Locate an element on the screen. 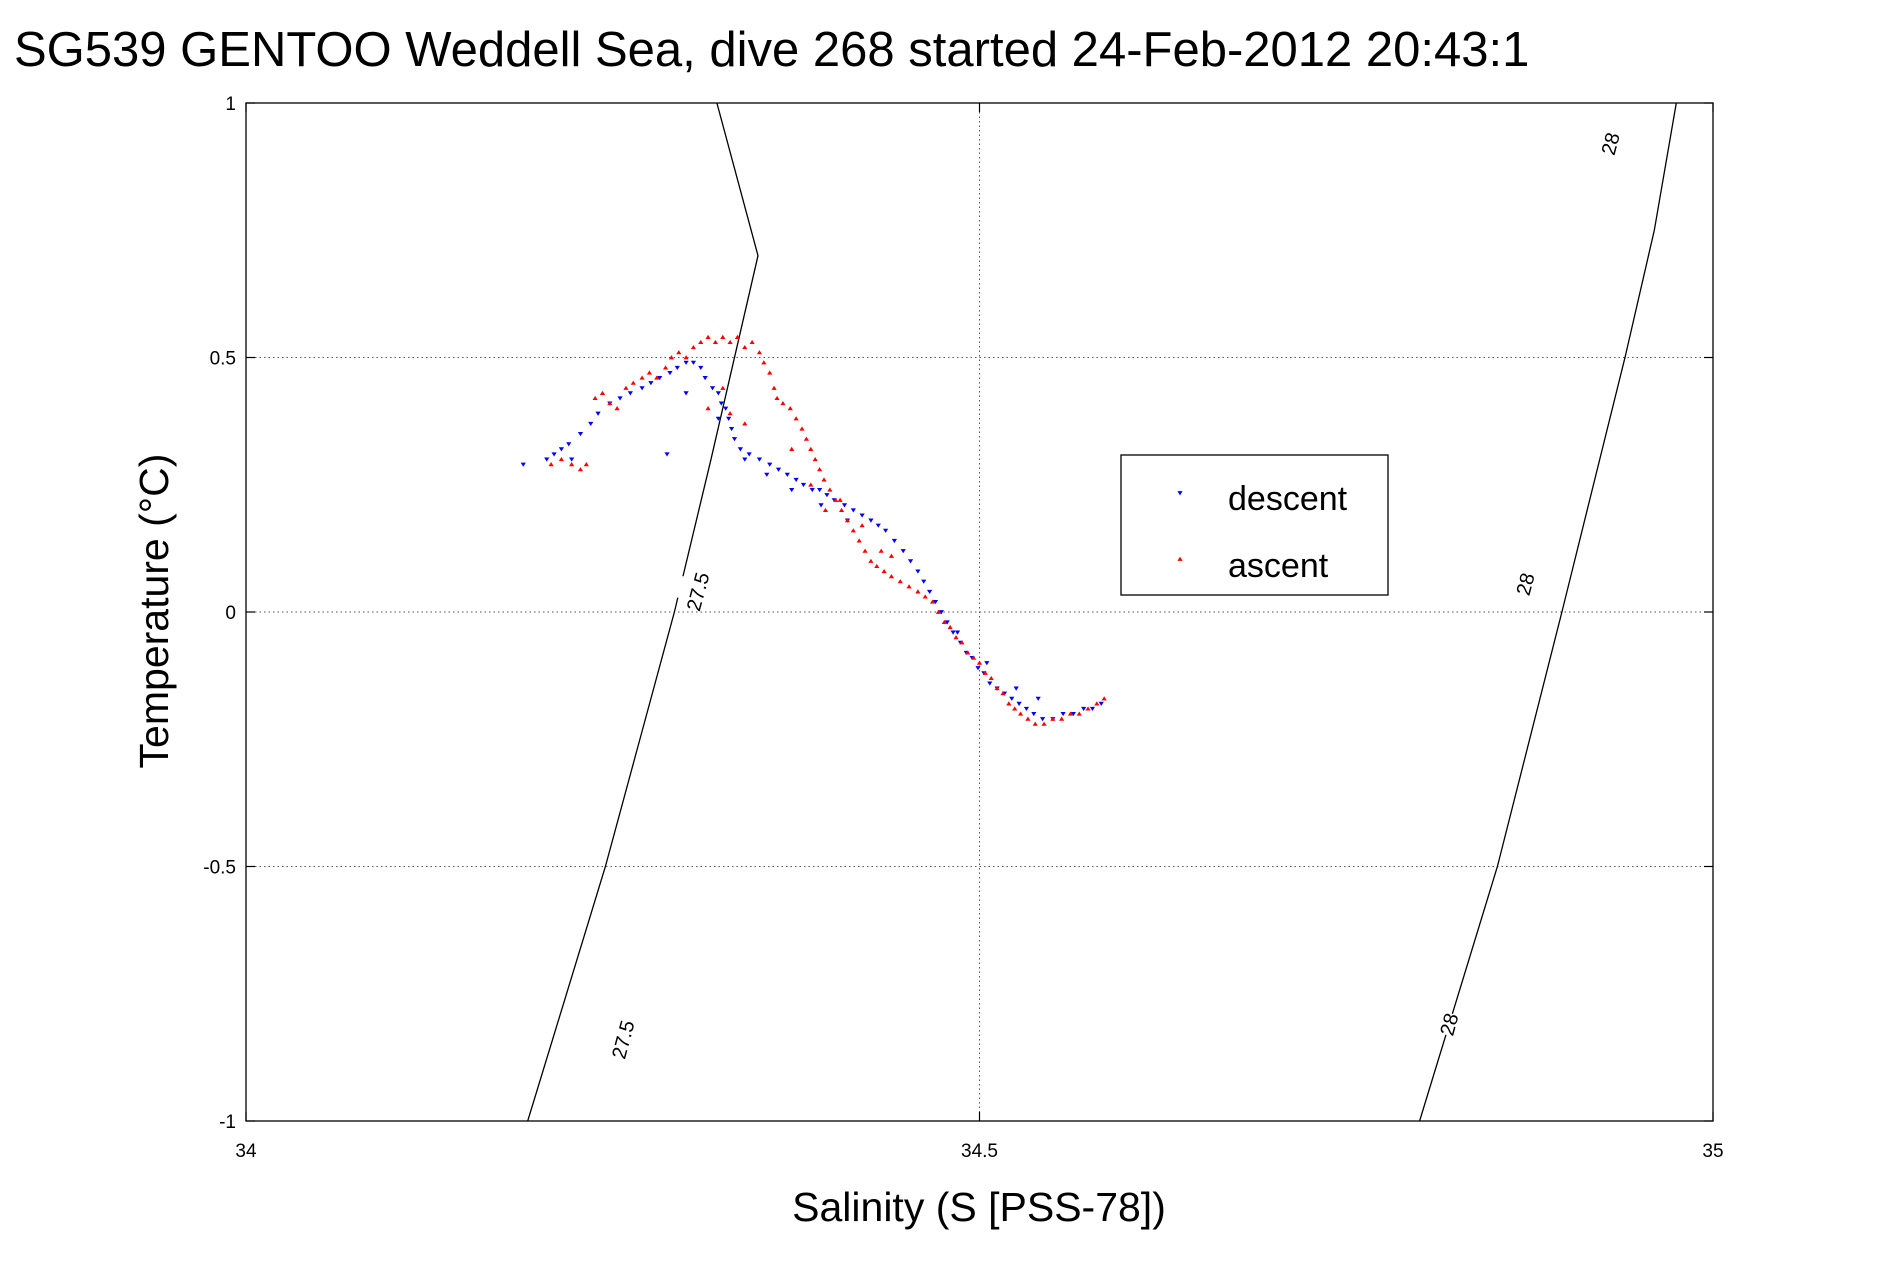 This screenshot has width=1891, height=1262. legend-marker-descent is located at coordinates (1180, 493).